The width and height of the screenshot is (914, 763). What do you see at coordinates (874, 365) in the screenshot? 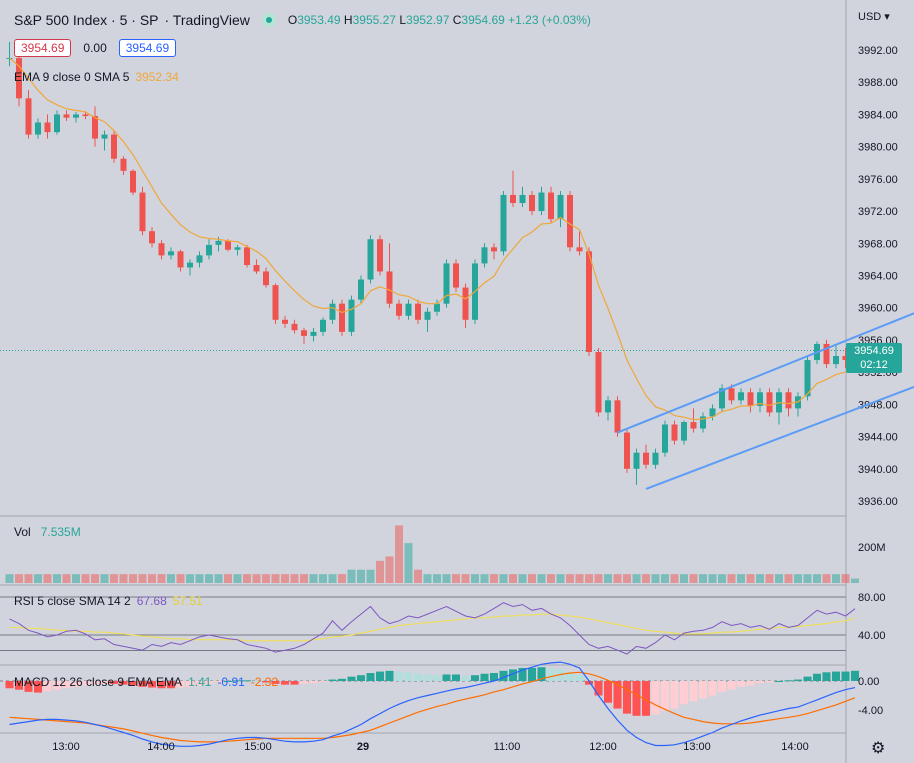
I see `bar-countdown: 02:12` at bounding box center [874, 365].